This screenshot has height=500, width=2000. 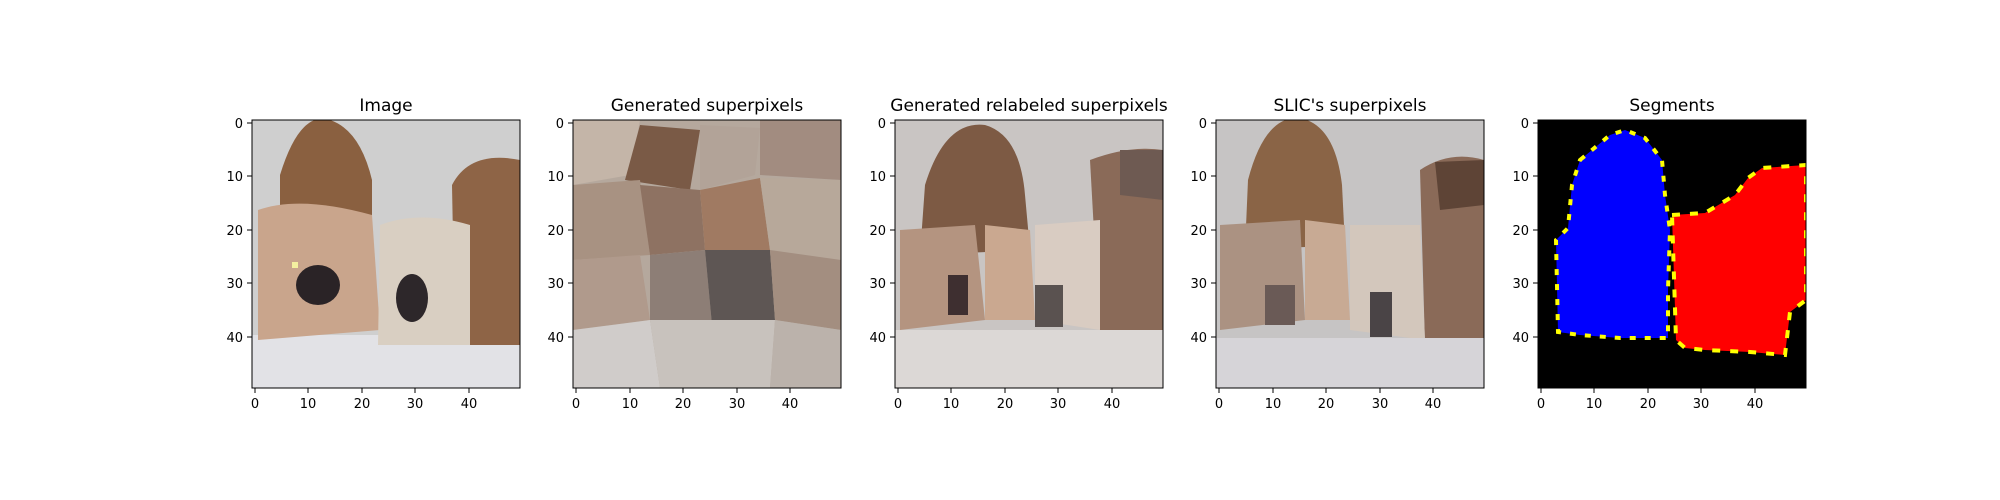 I want to click on panel-title: Generated superpixels, so click(x=707, y=106).